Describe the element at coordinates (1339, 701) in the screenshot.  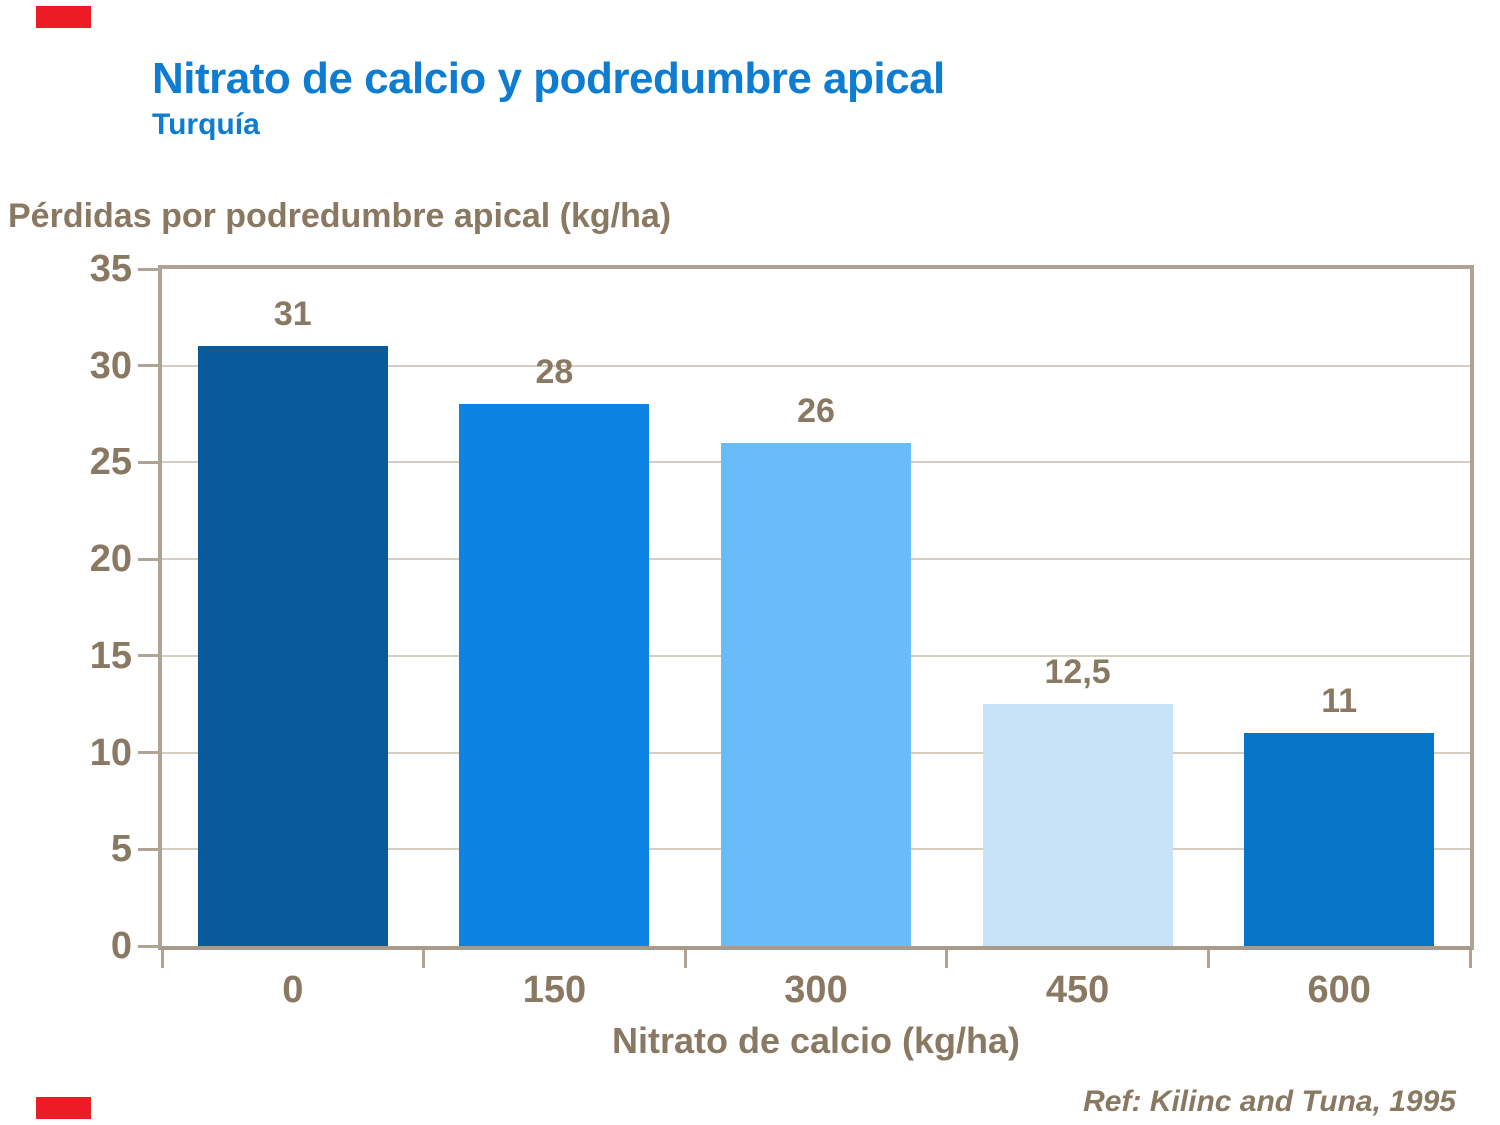
I see `bar-value-label: 11` at that location.